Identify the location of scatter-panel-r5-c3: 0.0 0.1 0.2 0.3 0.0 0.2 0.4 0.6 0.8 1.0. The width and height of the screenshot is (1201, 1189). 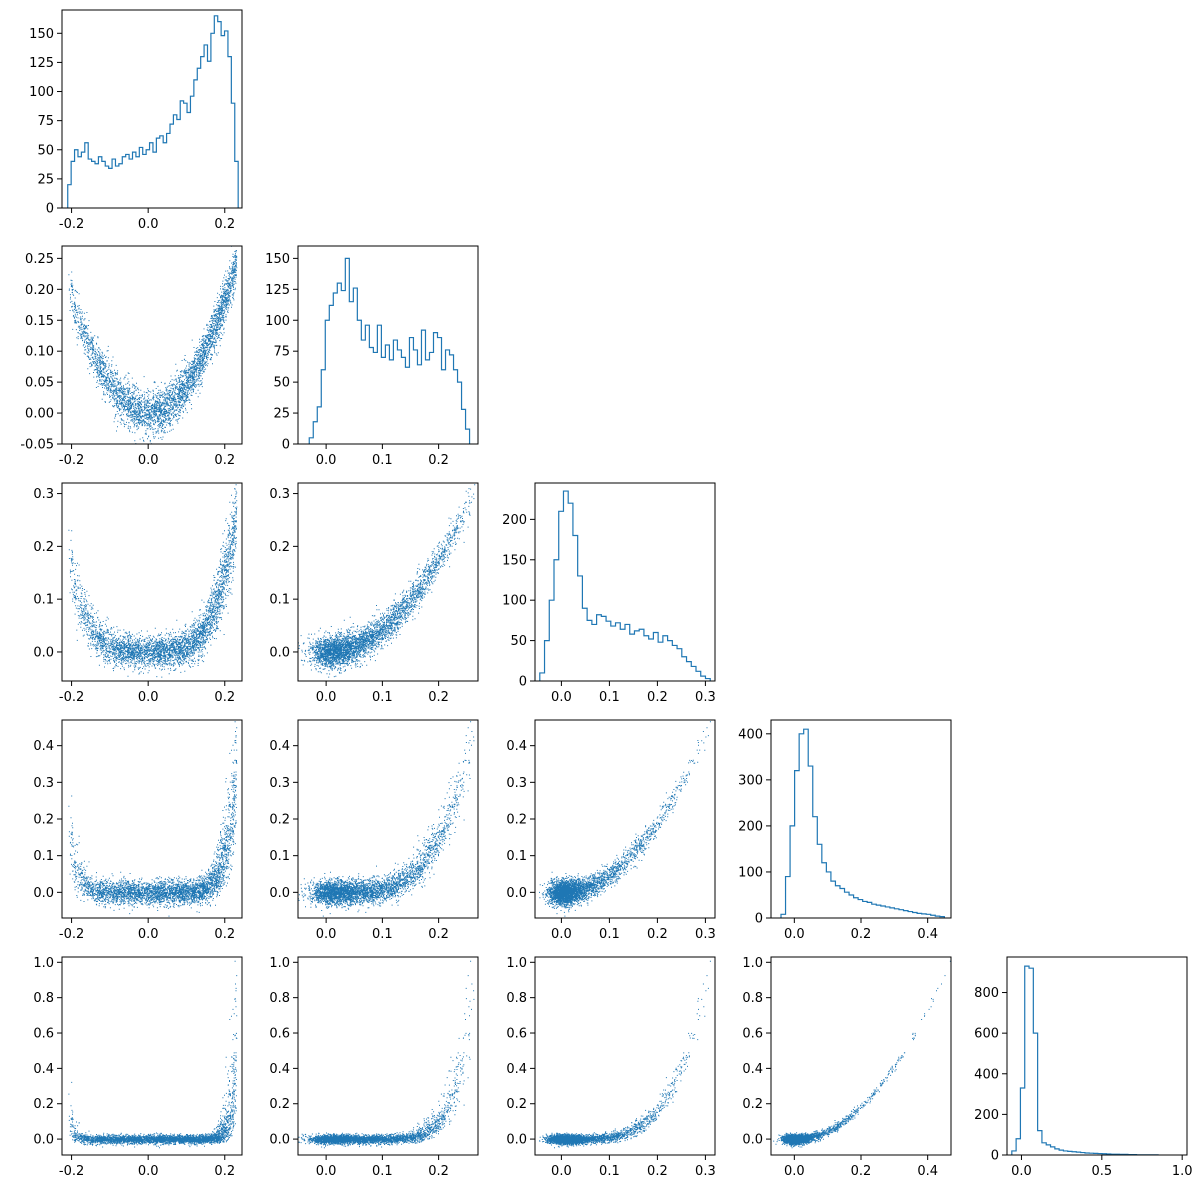
(610, 1067).